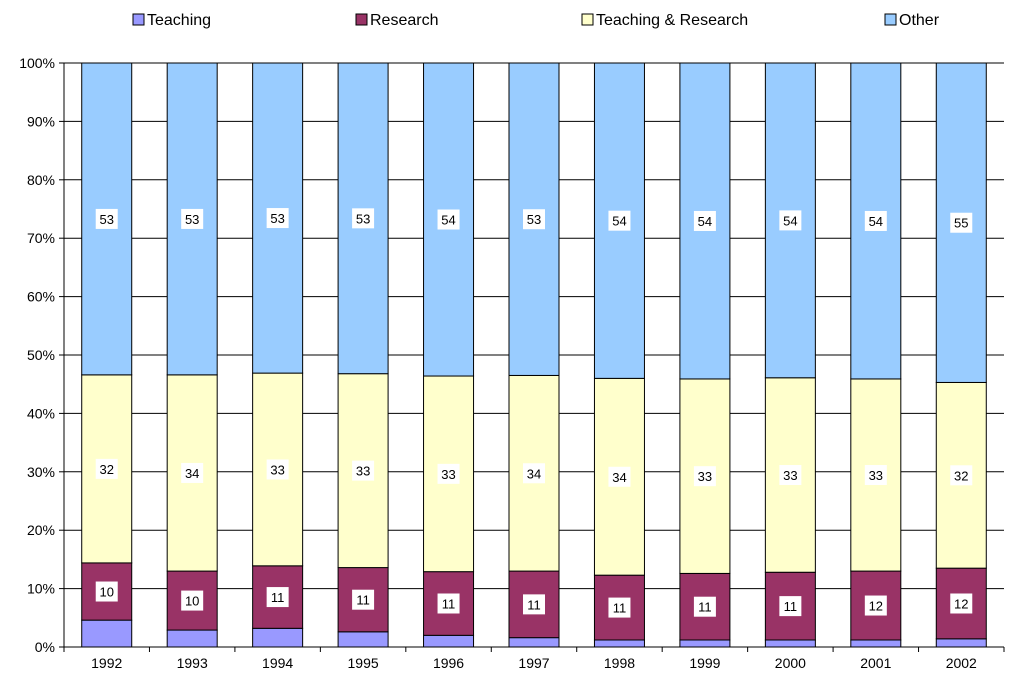 The height and width of the screenshot is (680, 1018). Describe the element at coordinates (448, 663) in the screenshot. I see `x-tick-label: 1996` at that location.